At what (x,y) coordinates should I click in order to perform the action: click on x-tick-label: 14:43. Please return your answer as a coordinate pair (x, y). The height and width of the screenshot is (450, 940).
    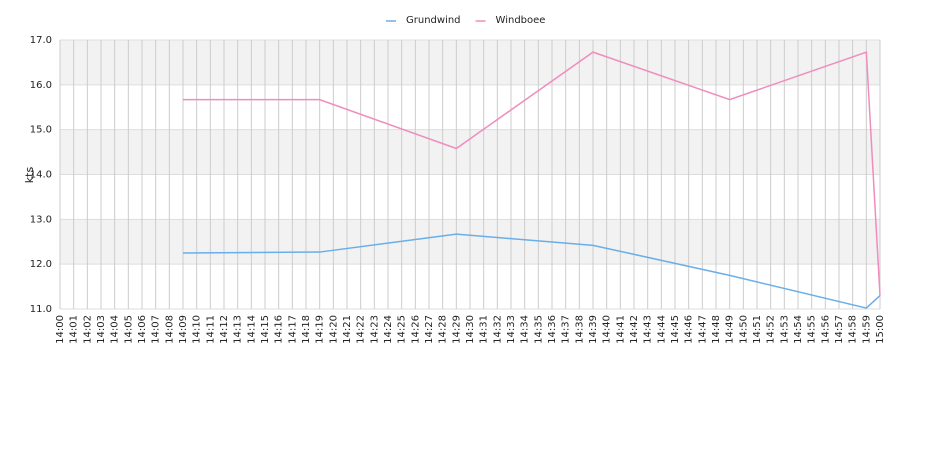
    Looking at the image, I should click on (648, 329).